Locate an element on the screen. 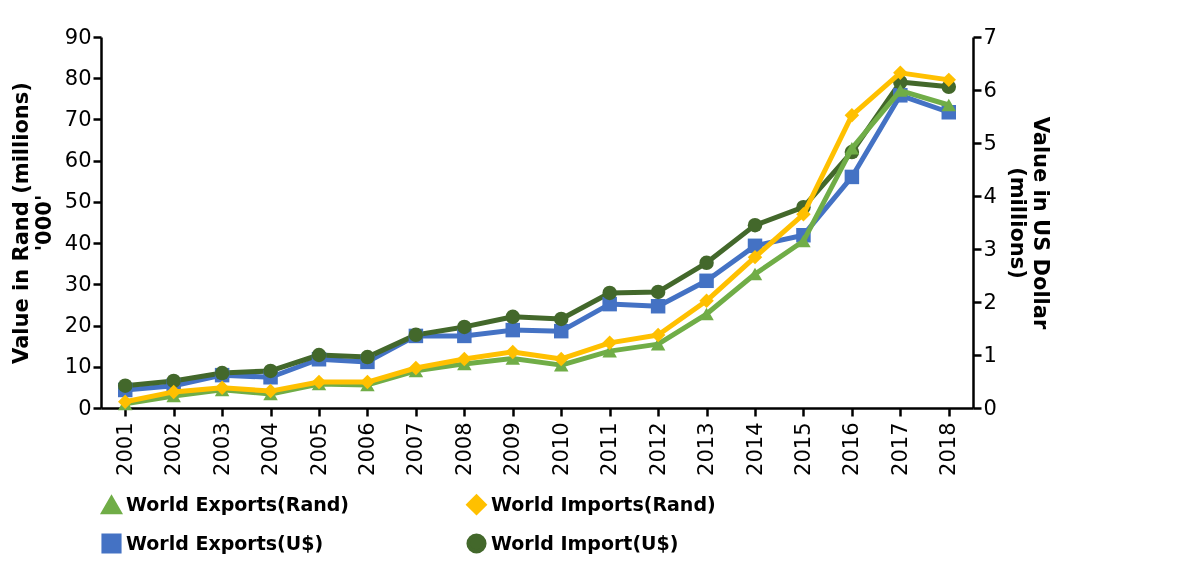 The image size is (1189, 566). y-tick-label: 40 is located at coordinates (78, 242).